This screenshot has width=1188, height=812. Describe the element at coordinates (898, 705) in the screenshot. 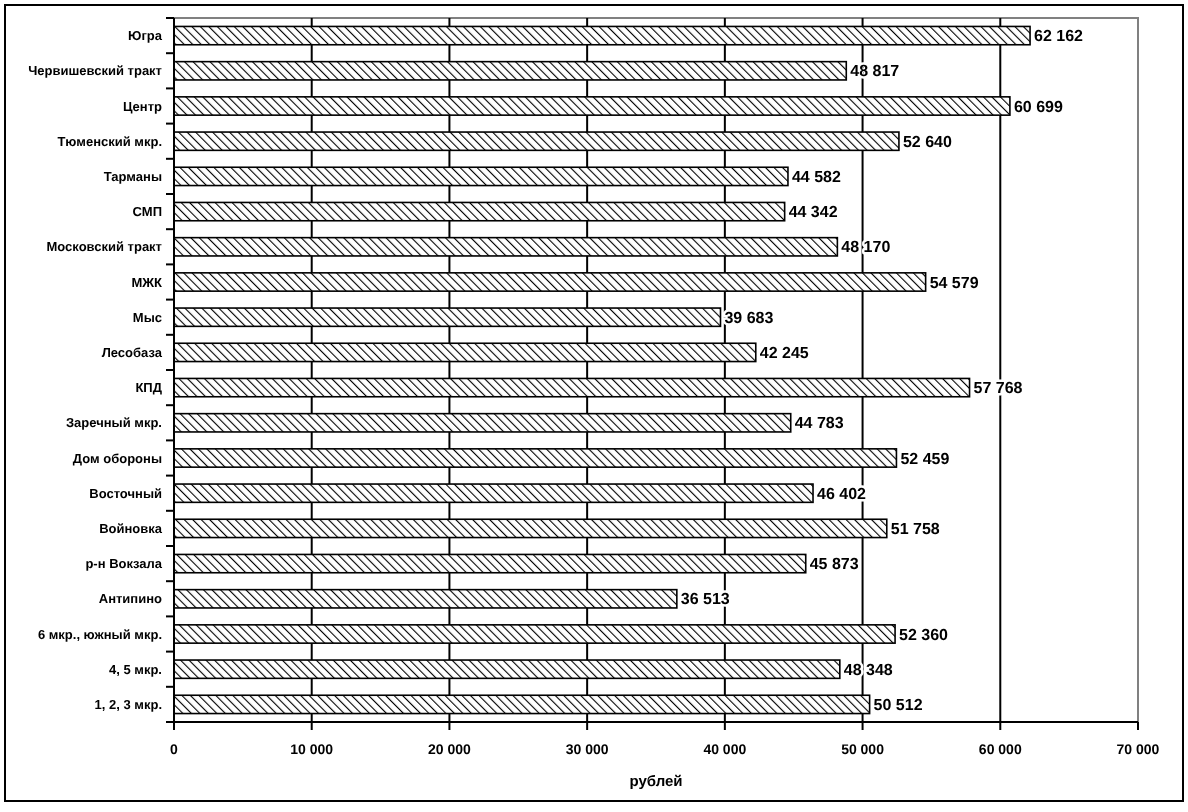

I see `data-label: 50 512` at that location.